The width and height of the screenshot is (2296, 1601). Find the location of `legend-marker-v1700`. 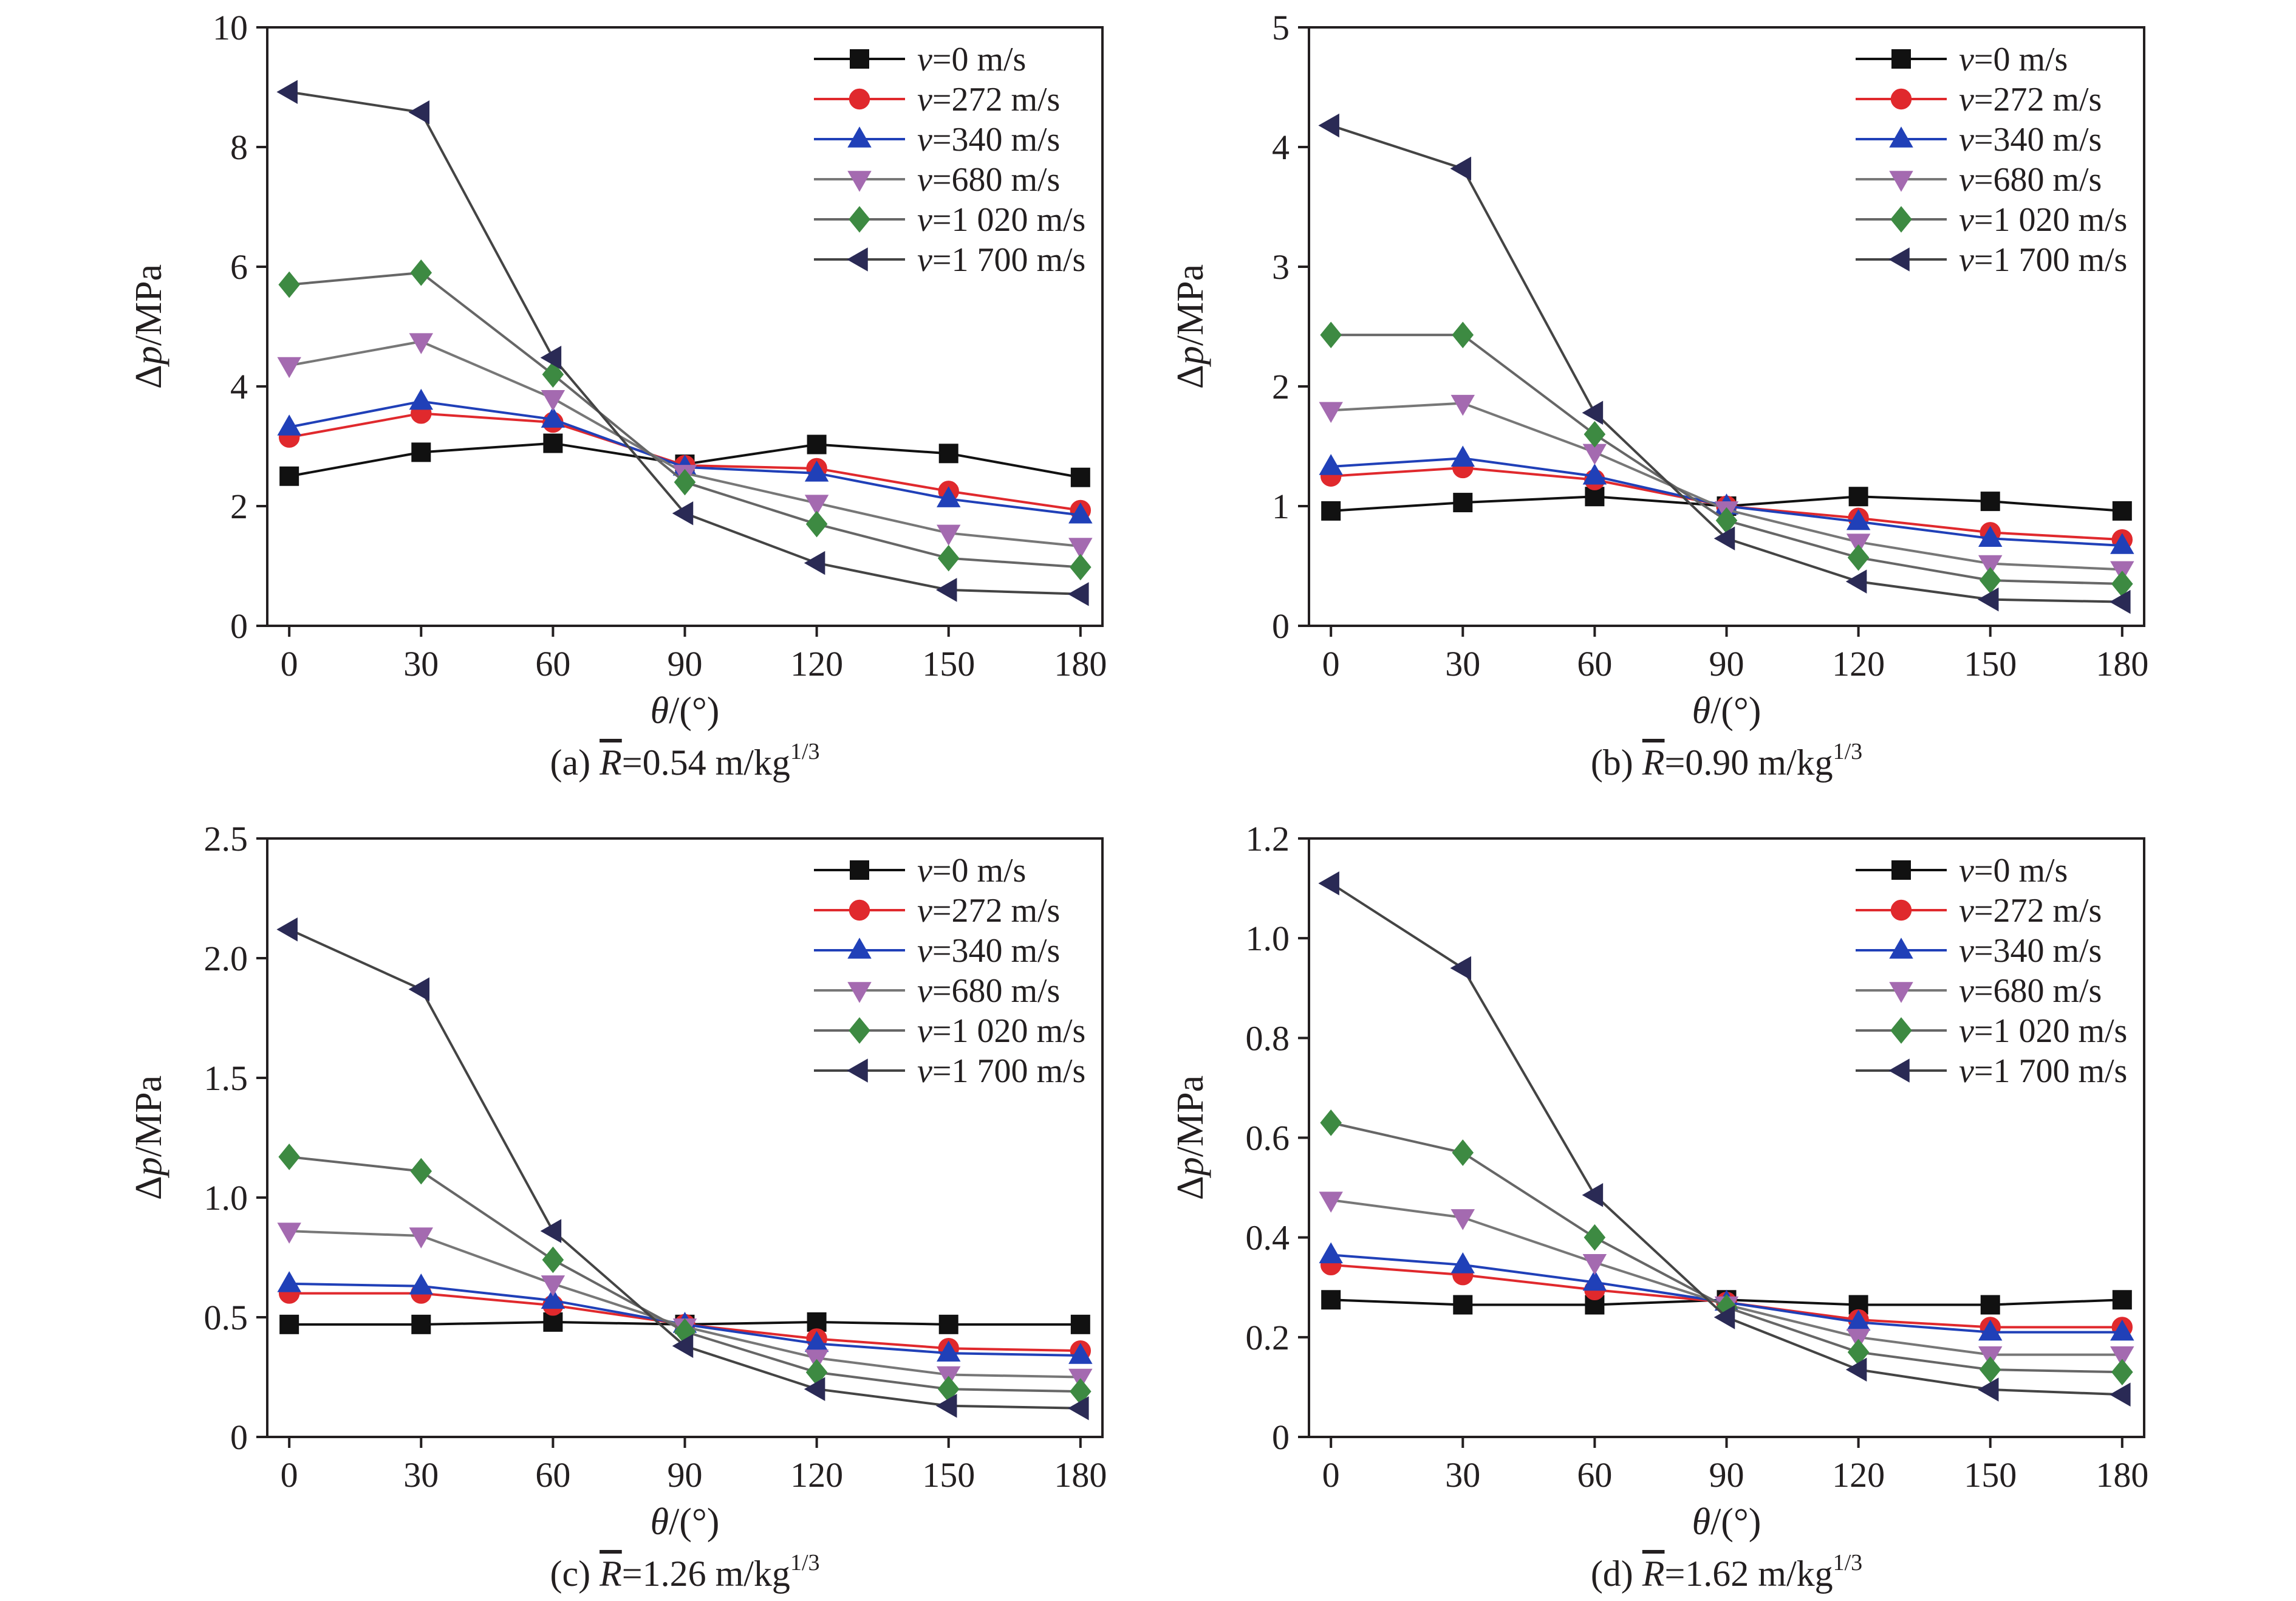

legend-marker-v1700 is located at coordinates (857, 259).